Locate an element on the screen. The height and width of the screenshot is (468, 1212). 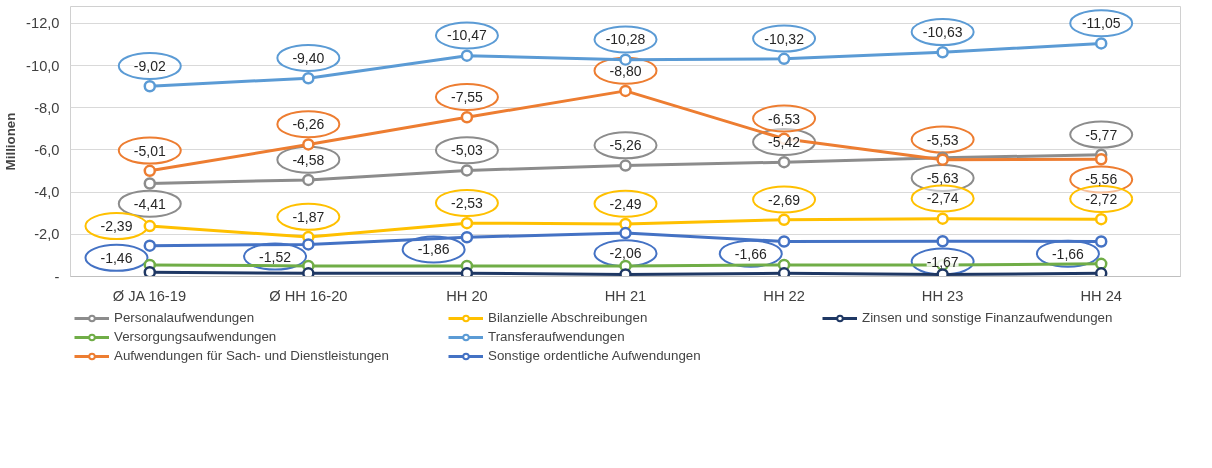
data-label: -6,53 is located at coordinates (784, 118).